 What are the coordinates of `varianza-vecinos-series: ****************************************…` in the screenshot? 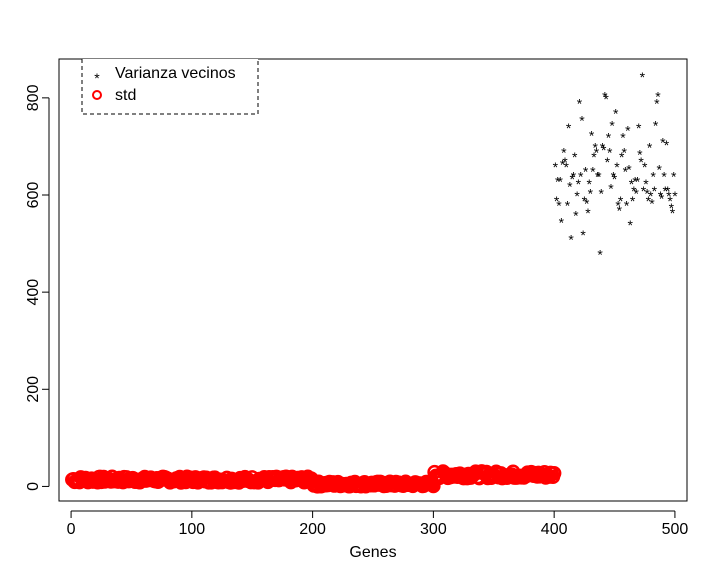 It's located at (616, 165).